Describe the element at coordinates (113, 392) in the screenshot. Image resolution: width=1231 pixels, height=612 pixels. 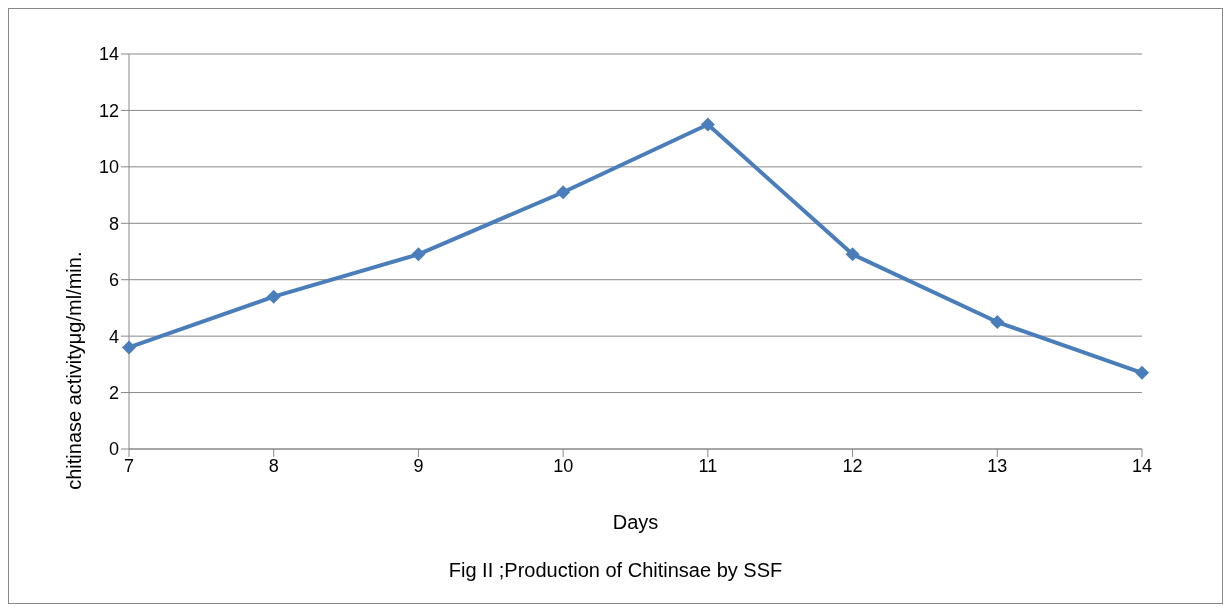
I see `y-tick-label: 2` at that location.